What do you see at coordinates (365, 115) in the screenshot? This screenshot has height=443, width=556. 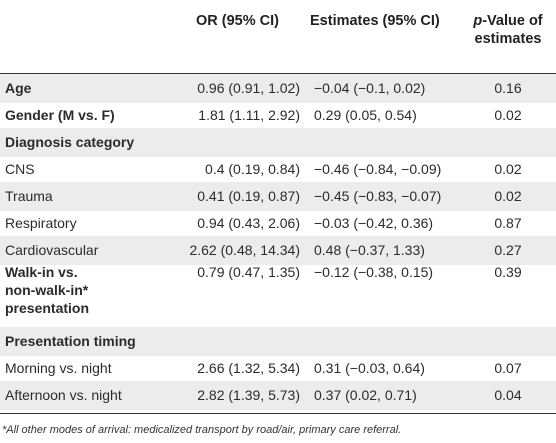 I see `row-estimate: 0.29 (0.05, 0.54)` at bounding box center [365, 115].